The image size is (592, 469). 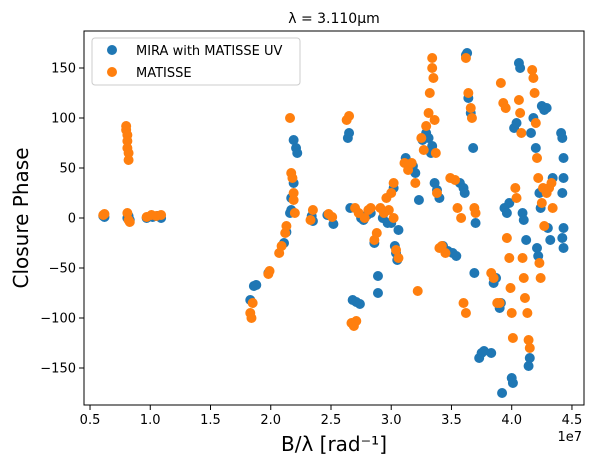 What do you see at coordinates (511, 420) in the screenshot?
I see `x-tick-label: 4.0` at bounding box center [511, 420].